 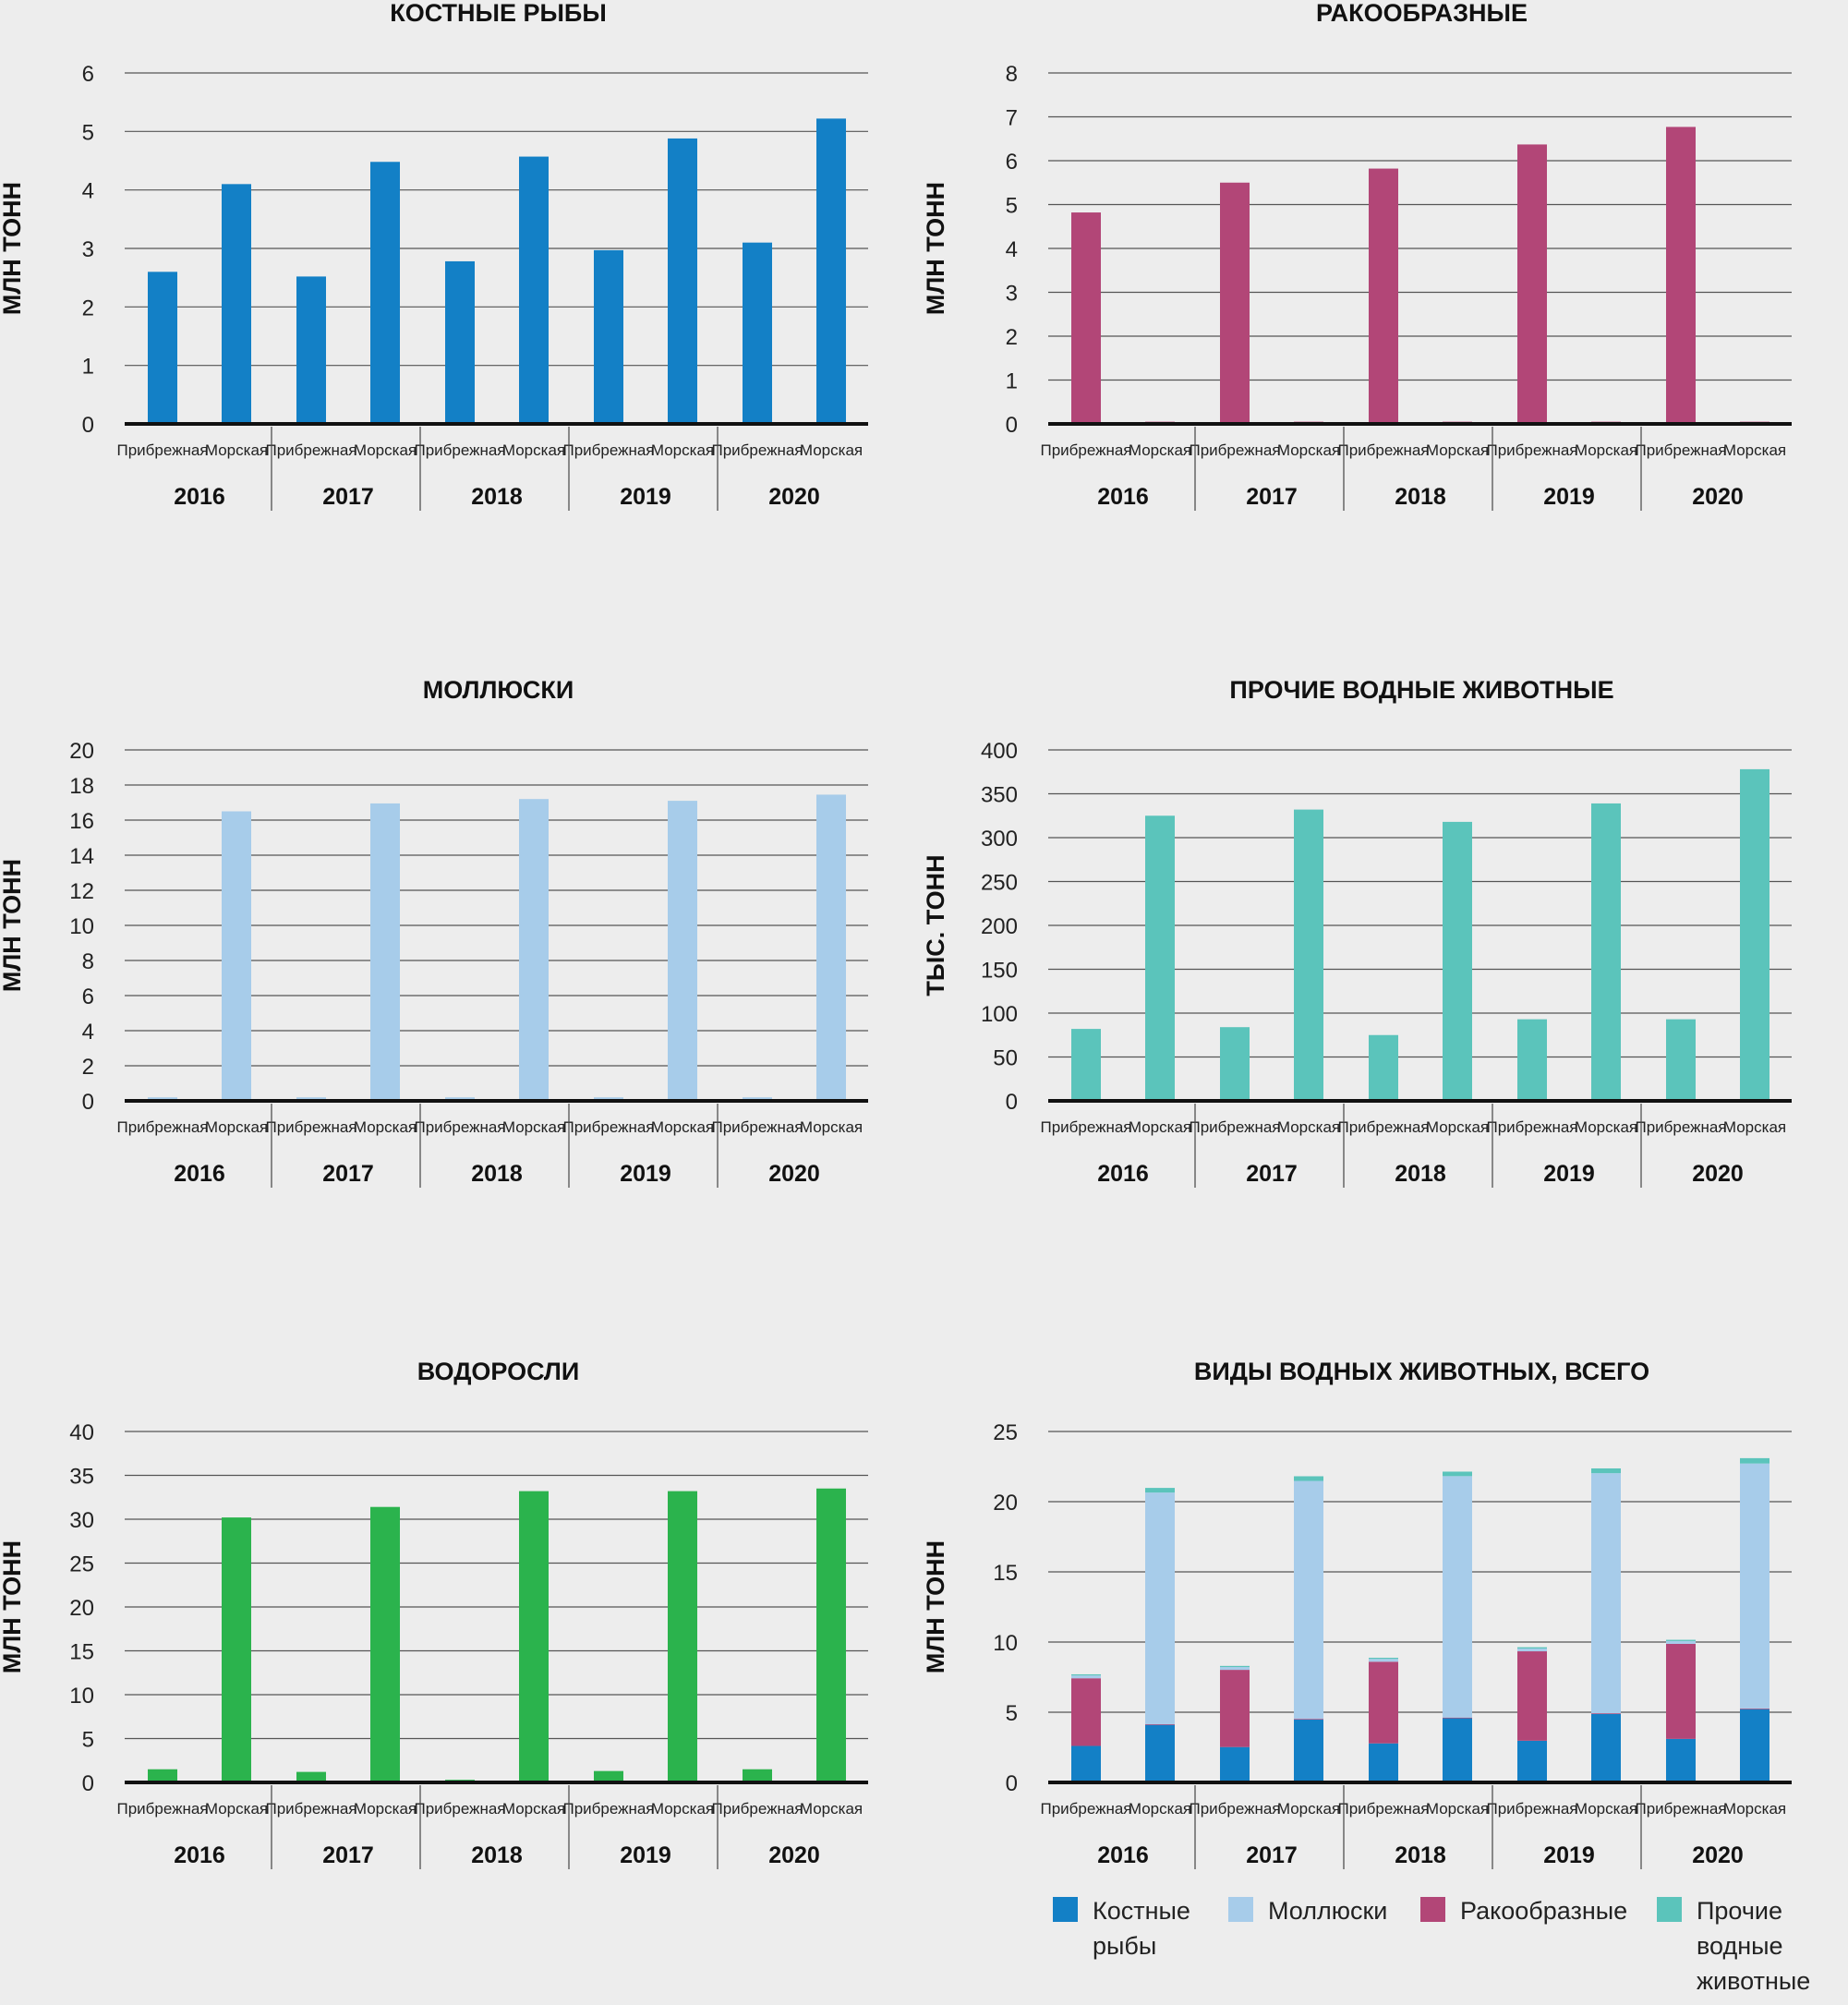 I want to click on y-tick-label: 18, so click(x=82, y=786).